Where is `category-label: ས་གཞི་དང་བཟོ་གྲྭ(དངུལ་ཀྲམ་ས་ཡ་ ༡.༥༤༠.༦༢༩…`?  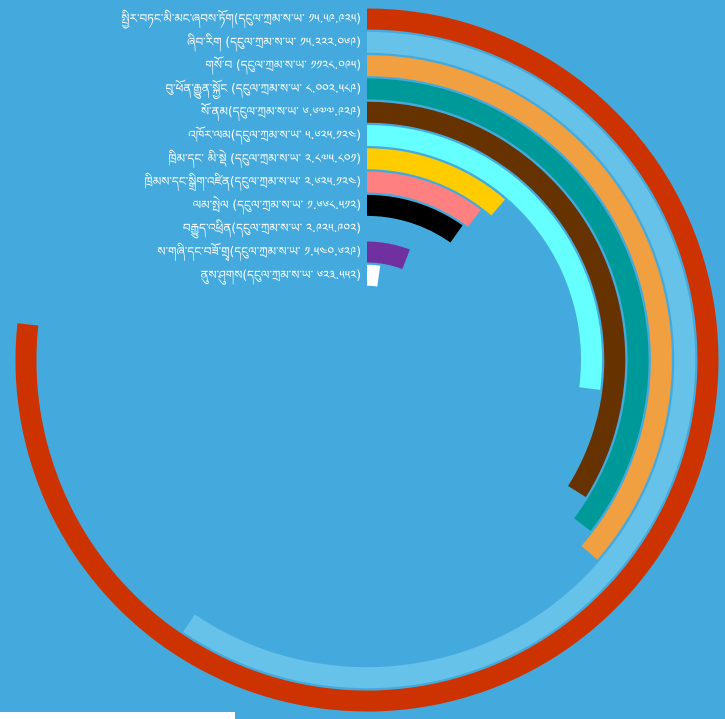 category-label: ས་གཞི་དང་བཟོ་གྲྭ(དངུལ་ཀྲམ་ས་ཡ་ ༡.༥༤༠.༦༢༩… is located at coordinates (259, 252).